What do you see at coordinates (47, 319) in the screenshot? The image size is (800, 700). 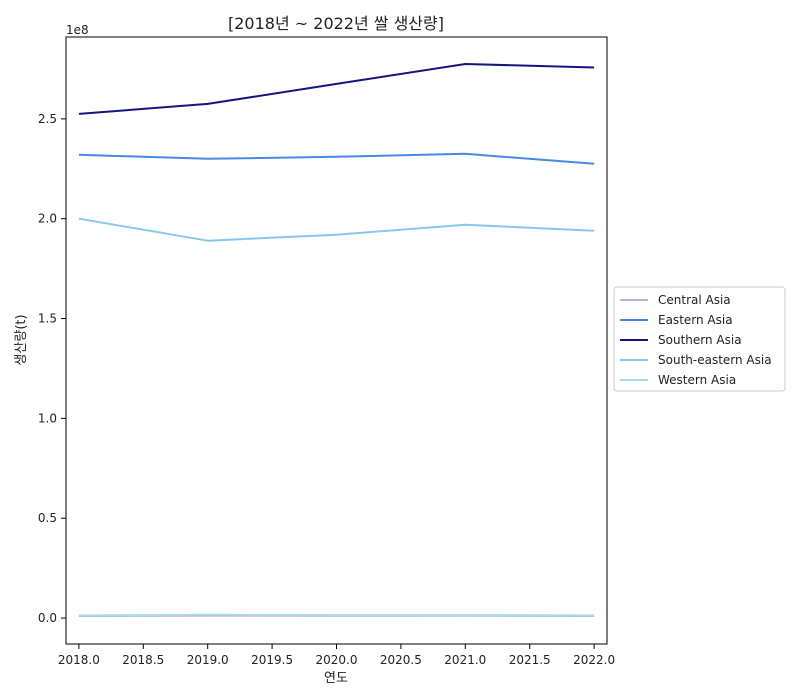 I see `y-tick-label: 1.5` at bounding box center [47, 319].